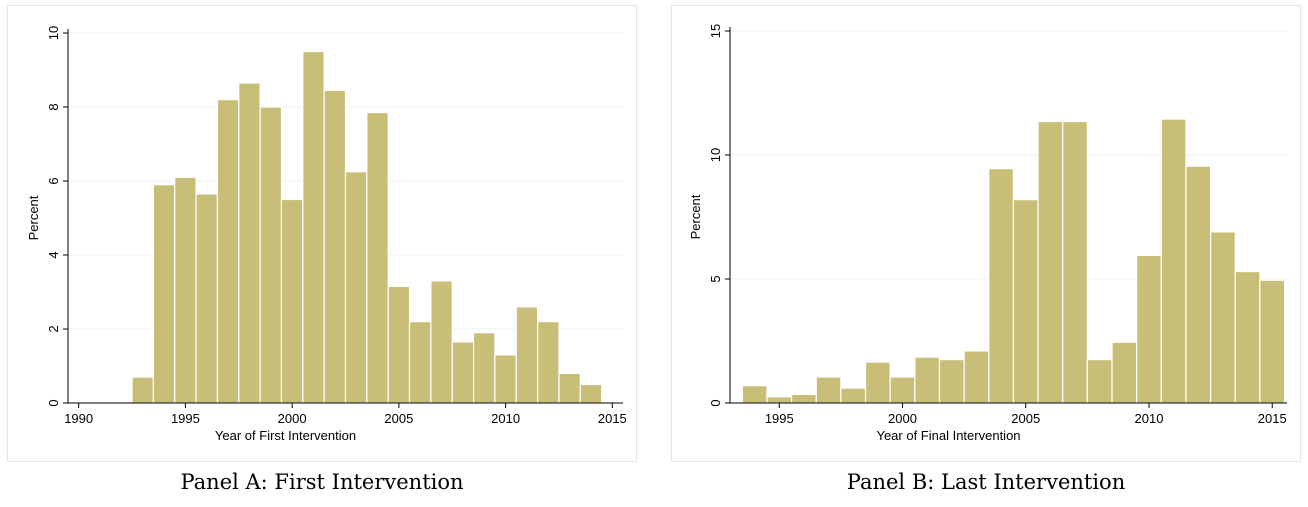 Image resolution: width=1308 pixels, height=507 pixels. What do you see at coordinates (1149, 418) in the screenshot?
I see `panel-b-x-tick-label: 2010` at bounding box center [1149, 418].